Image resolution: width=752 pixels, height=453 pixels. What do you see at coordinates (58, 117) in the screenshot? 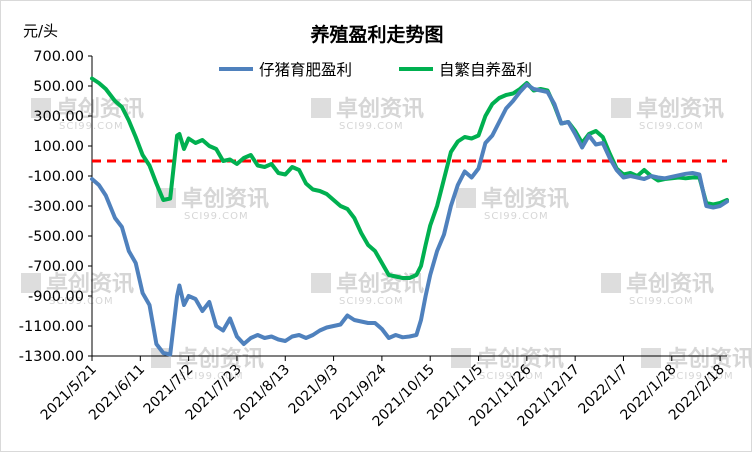
I see `y-tick-label: 300.00` at bounding box center [58, 117].